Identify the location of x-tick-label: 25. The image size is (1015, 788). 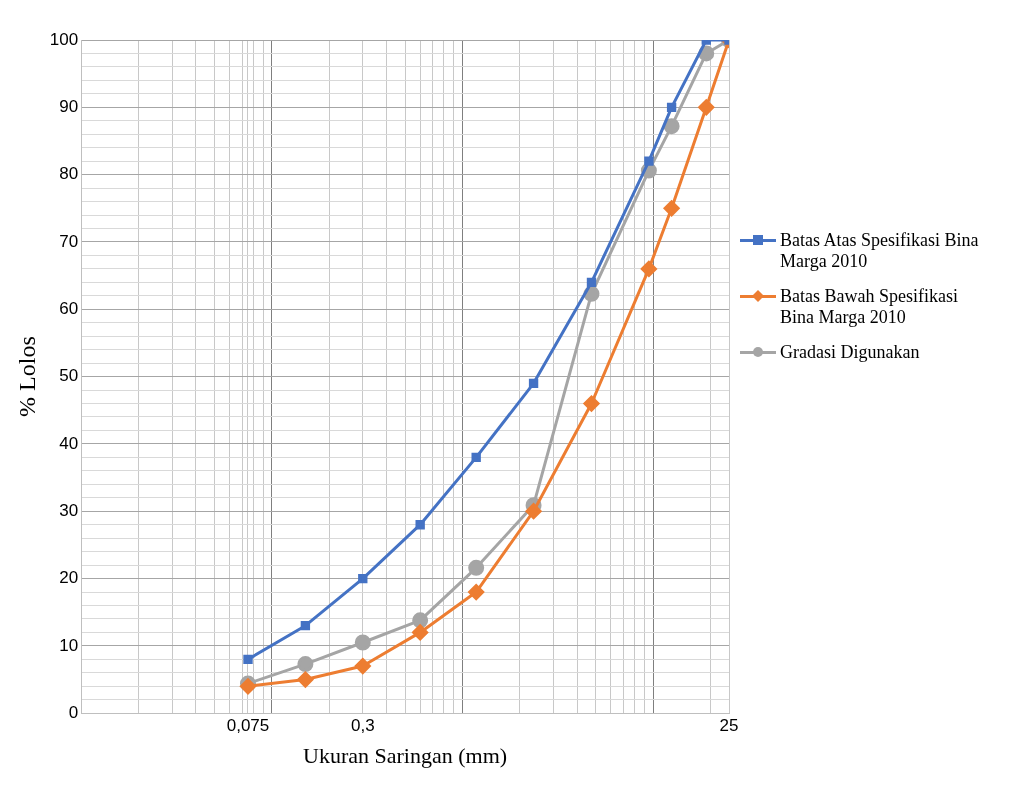
(729, 726).